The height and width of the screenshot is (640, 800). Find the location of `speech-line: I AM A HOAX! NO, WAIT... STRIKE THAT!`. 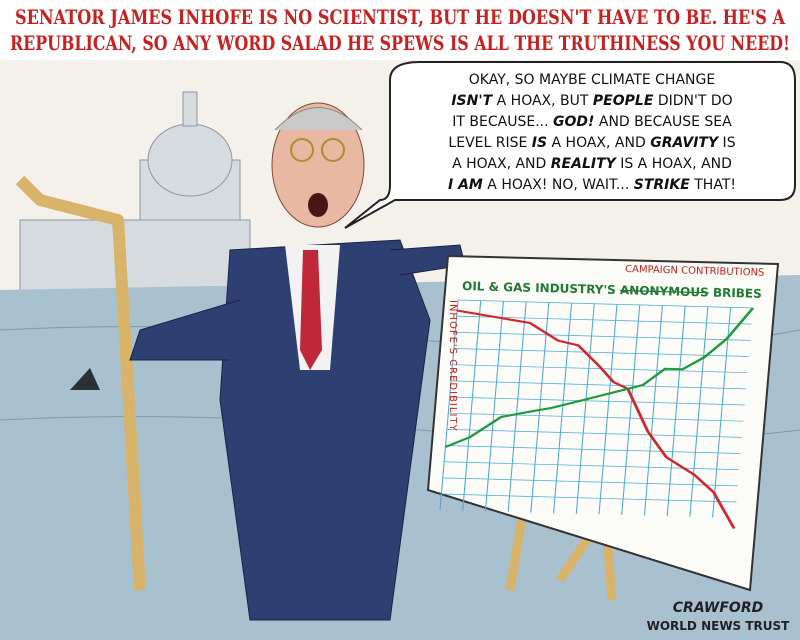

speech-line: I AM A HOAX! NO, WAIT... STRIKE THAT! is located at coordinates (592, 185).